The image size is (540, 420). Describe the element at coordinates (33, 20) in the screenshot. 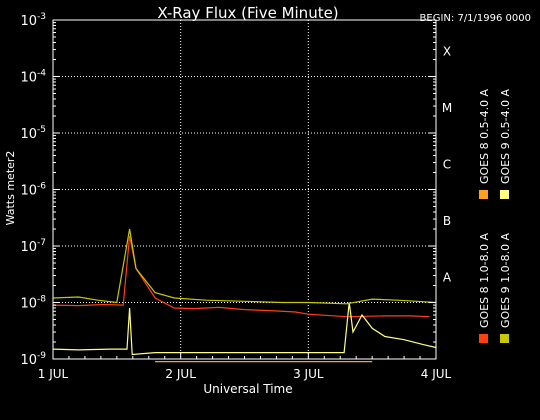

I see `y-tick-label: 10⁻³` at that location.